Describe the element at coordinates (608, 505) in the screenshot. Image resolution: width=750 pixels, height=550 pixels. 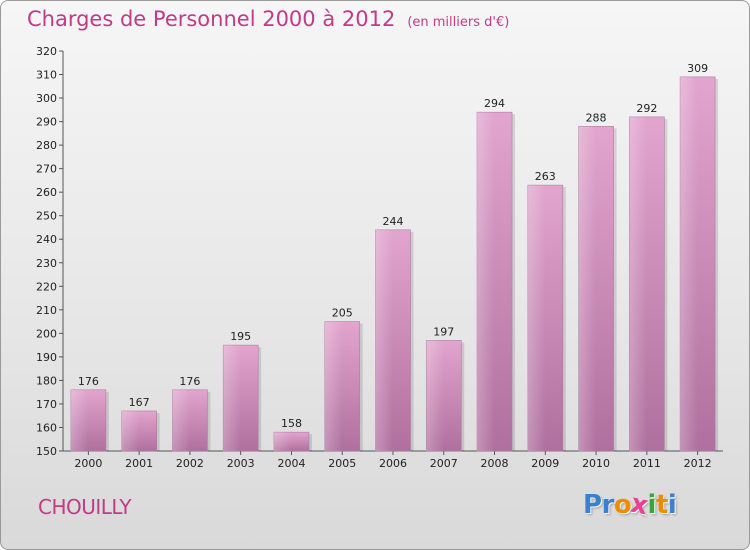
I see `logo-letter: r` at that location.